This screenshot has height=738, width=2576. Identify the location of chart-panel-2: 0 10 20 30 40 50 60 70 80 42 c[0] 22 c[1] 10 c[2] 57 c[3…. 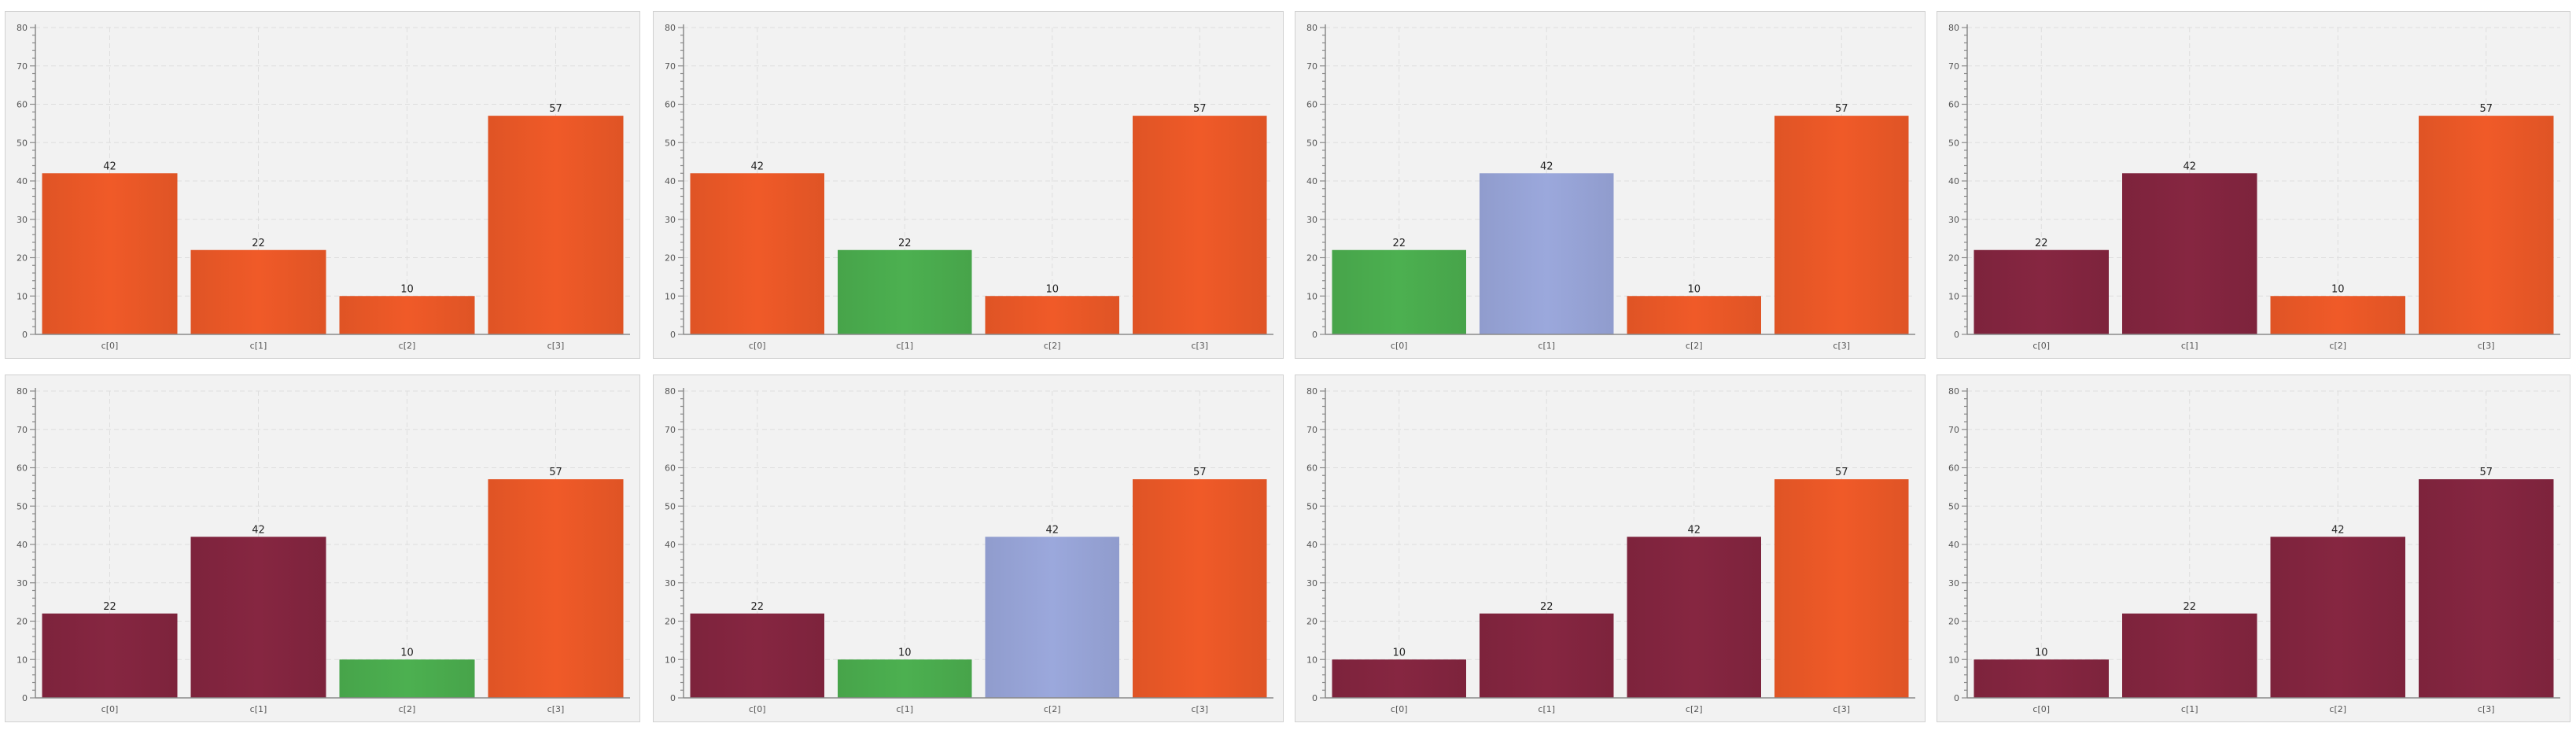
(968, 185).